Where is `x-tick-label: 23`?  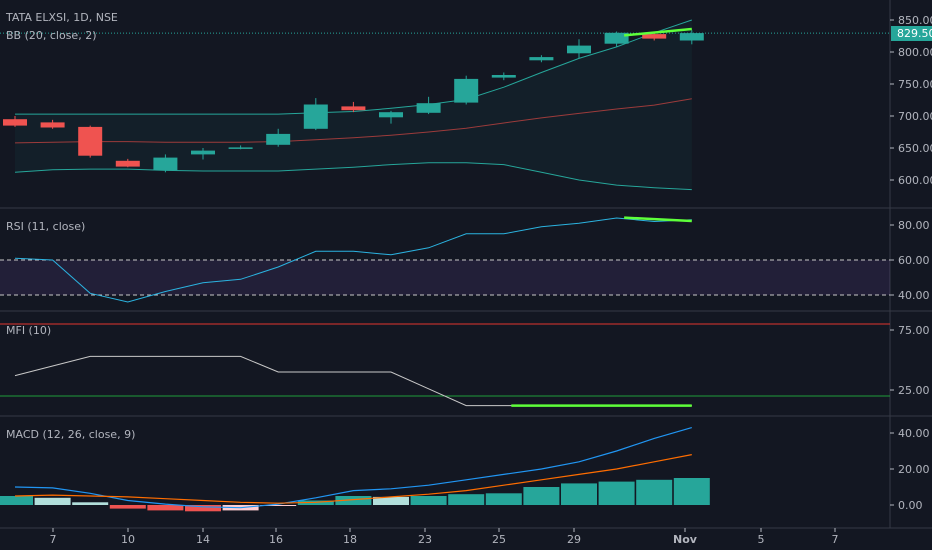 x-tick-label: 23 is located at coordinates (425, 539).